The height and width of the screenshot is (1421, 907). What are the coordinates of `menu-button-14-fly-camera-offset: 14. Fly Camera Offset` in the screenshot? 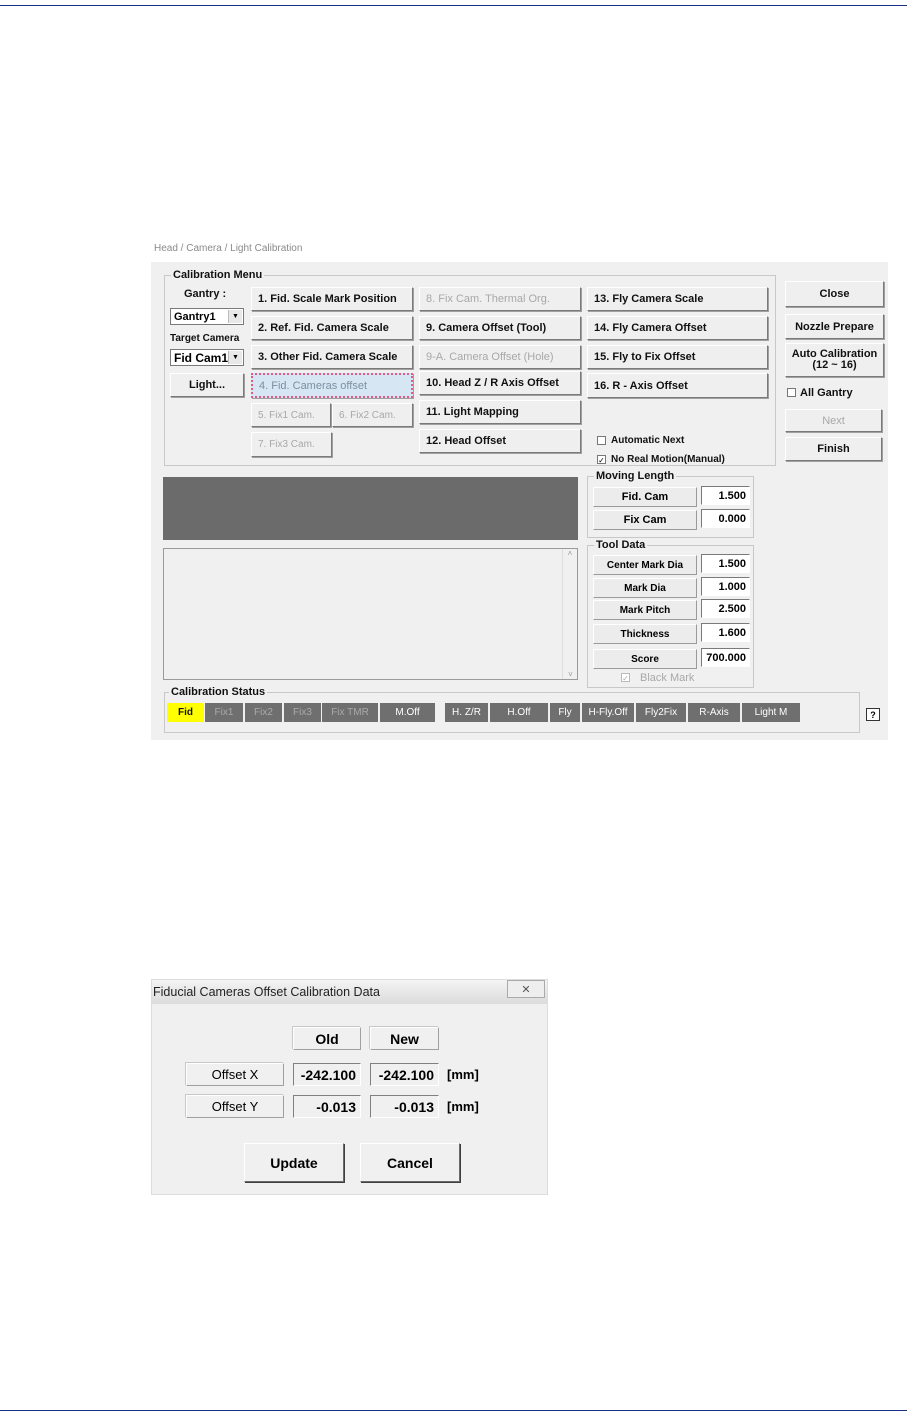 It's located at (677, 328).